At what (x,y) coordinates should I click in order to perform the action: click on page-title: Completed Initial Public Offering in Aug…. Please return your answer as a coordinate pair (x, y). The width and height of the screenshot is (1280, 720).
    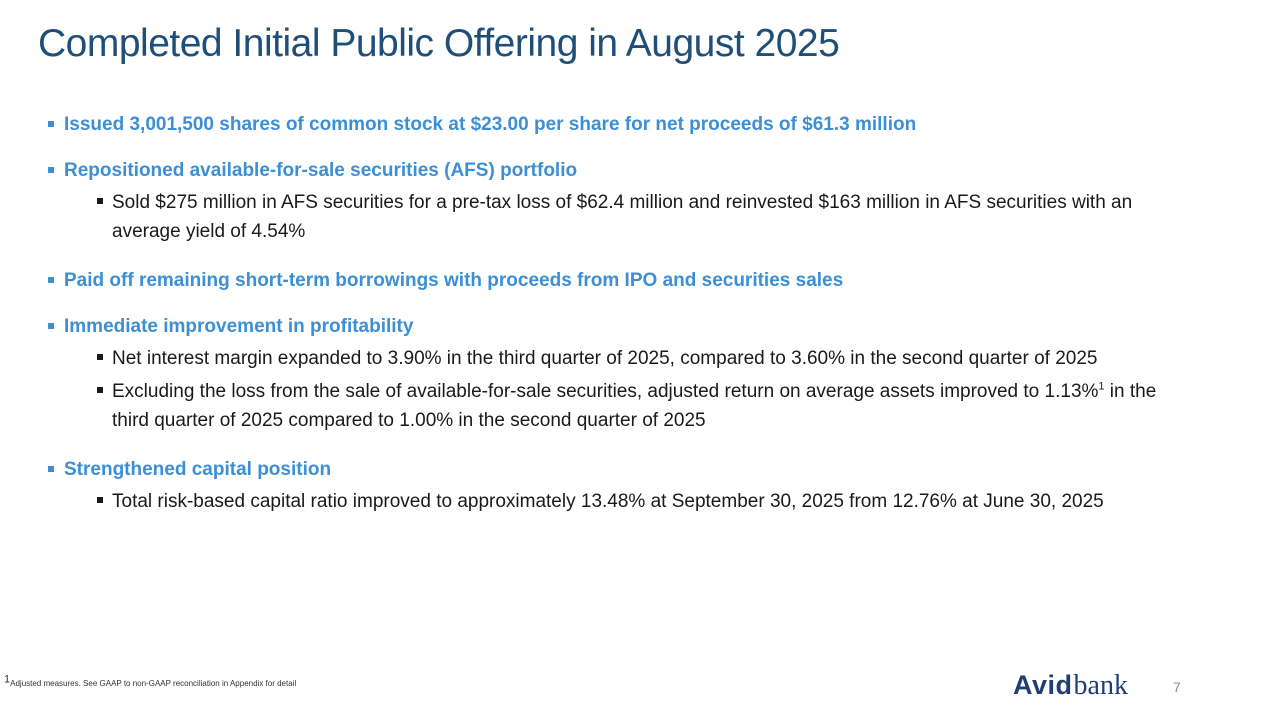
    Looking at the image, I should click on (439, 43).